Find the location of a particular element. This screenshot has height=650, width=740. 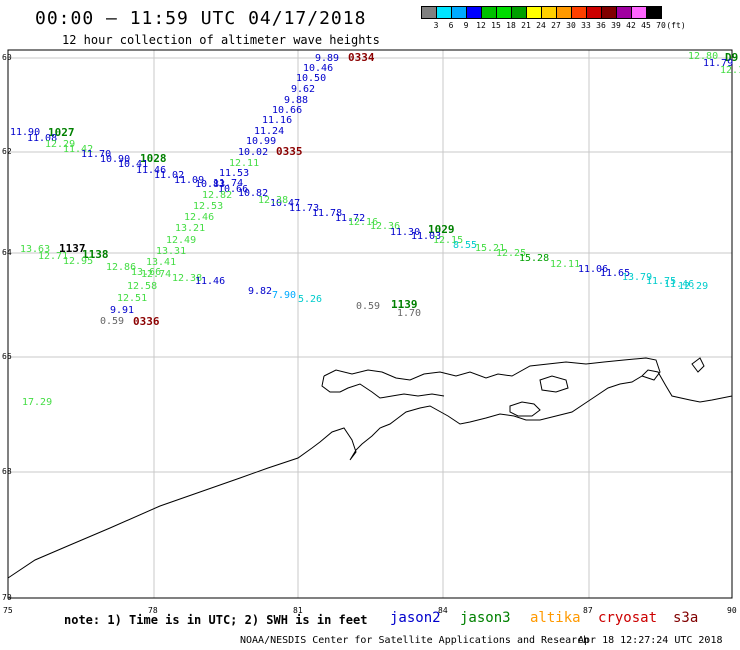

swh-value: 13.41 is located at coordinates (161, 262).